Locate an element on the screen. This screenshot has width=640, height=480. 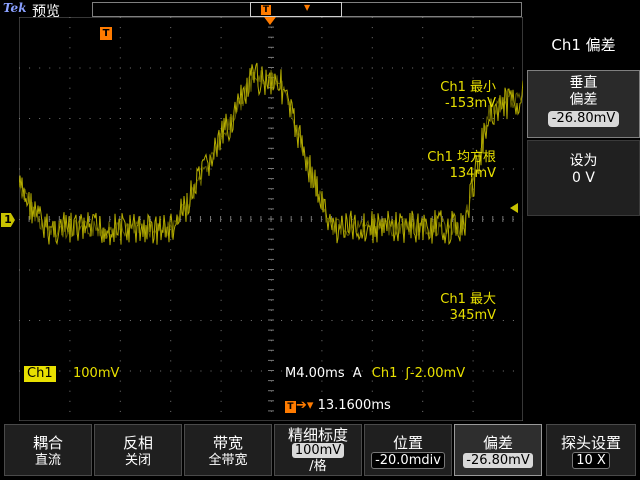
offset-value: -26.80mV is located at coordinates (498, 460).